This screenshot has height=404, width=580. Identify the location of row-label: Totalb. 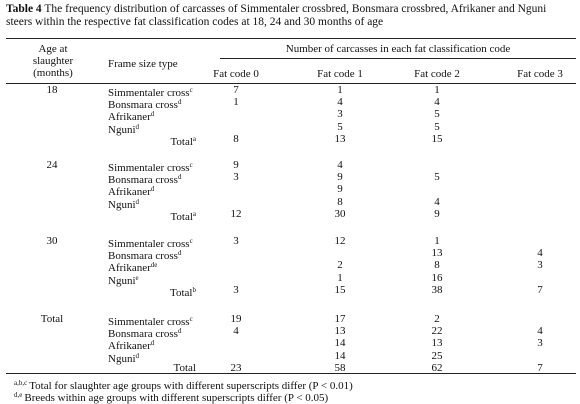
(183, 291).